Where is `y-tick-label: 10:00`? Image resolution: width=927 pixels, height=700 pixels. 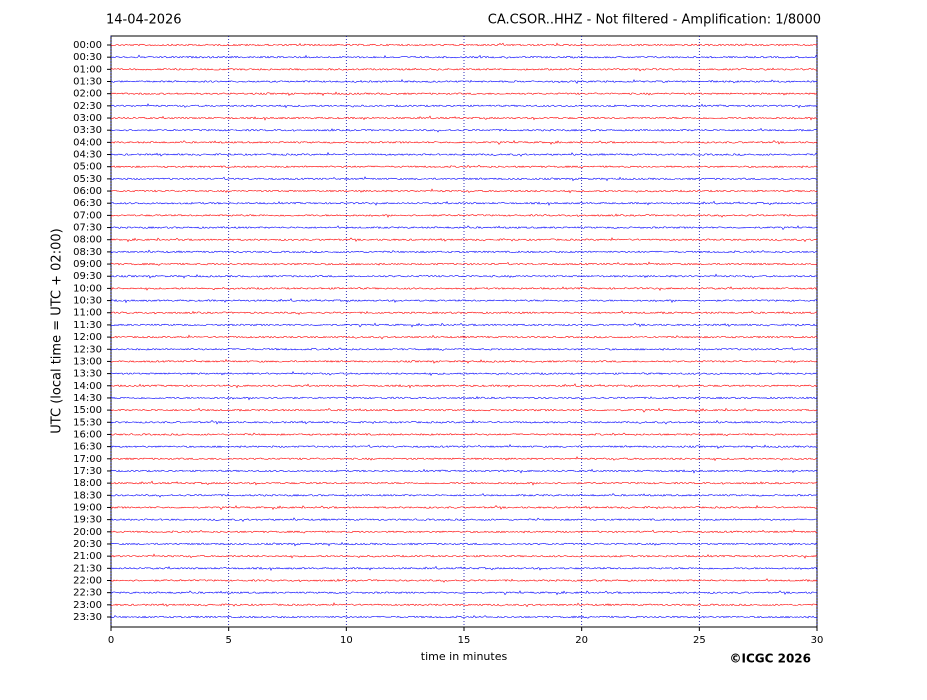 y-tick-label: 10:00 is located at coordinates (87, 288).